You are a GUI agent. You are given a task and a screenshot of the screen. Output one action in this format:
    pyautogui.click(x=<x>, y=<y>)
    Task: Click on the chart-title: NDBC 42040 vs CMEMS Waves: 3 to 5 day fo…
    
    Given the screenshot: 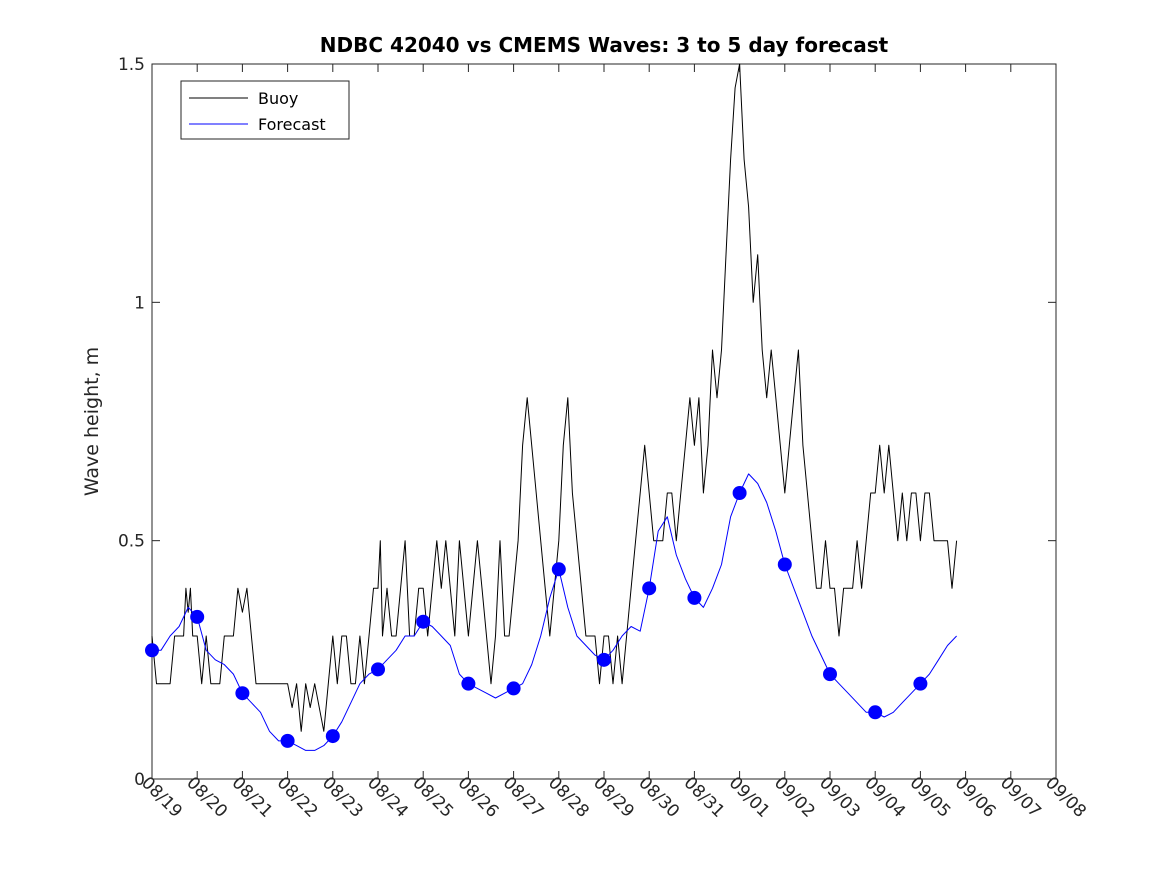 What is the action you would take?
    pyautogui.click(x=604, y=45)
    